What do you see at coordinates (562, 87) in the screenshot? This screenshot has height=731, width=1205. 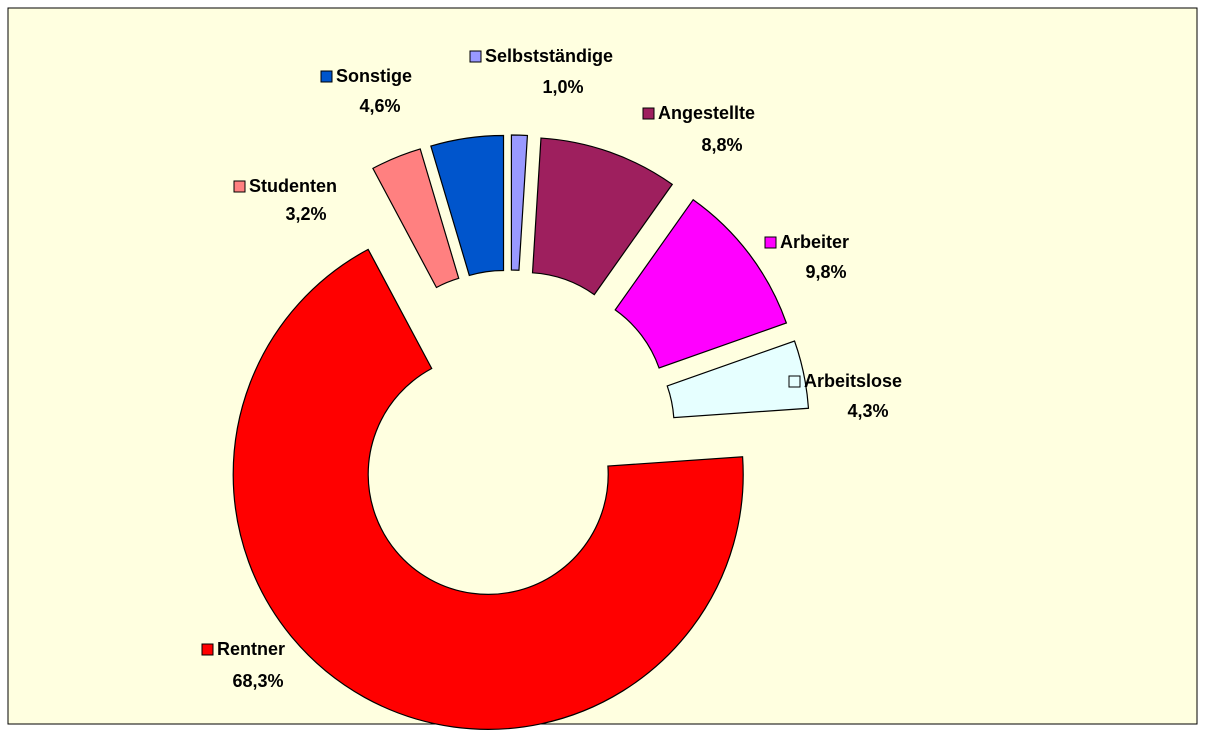 I see `slice-value-label: 1,0%` at bounding box center [562, 87].